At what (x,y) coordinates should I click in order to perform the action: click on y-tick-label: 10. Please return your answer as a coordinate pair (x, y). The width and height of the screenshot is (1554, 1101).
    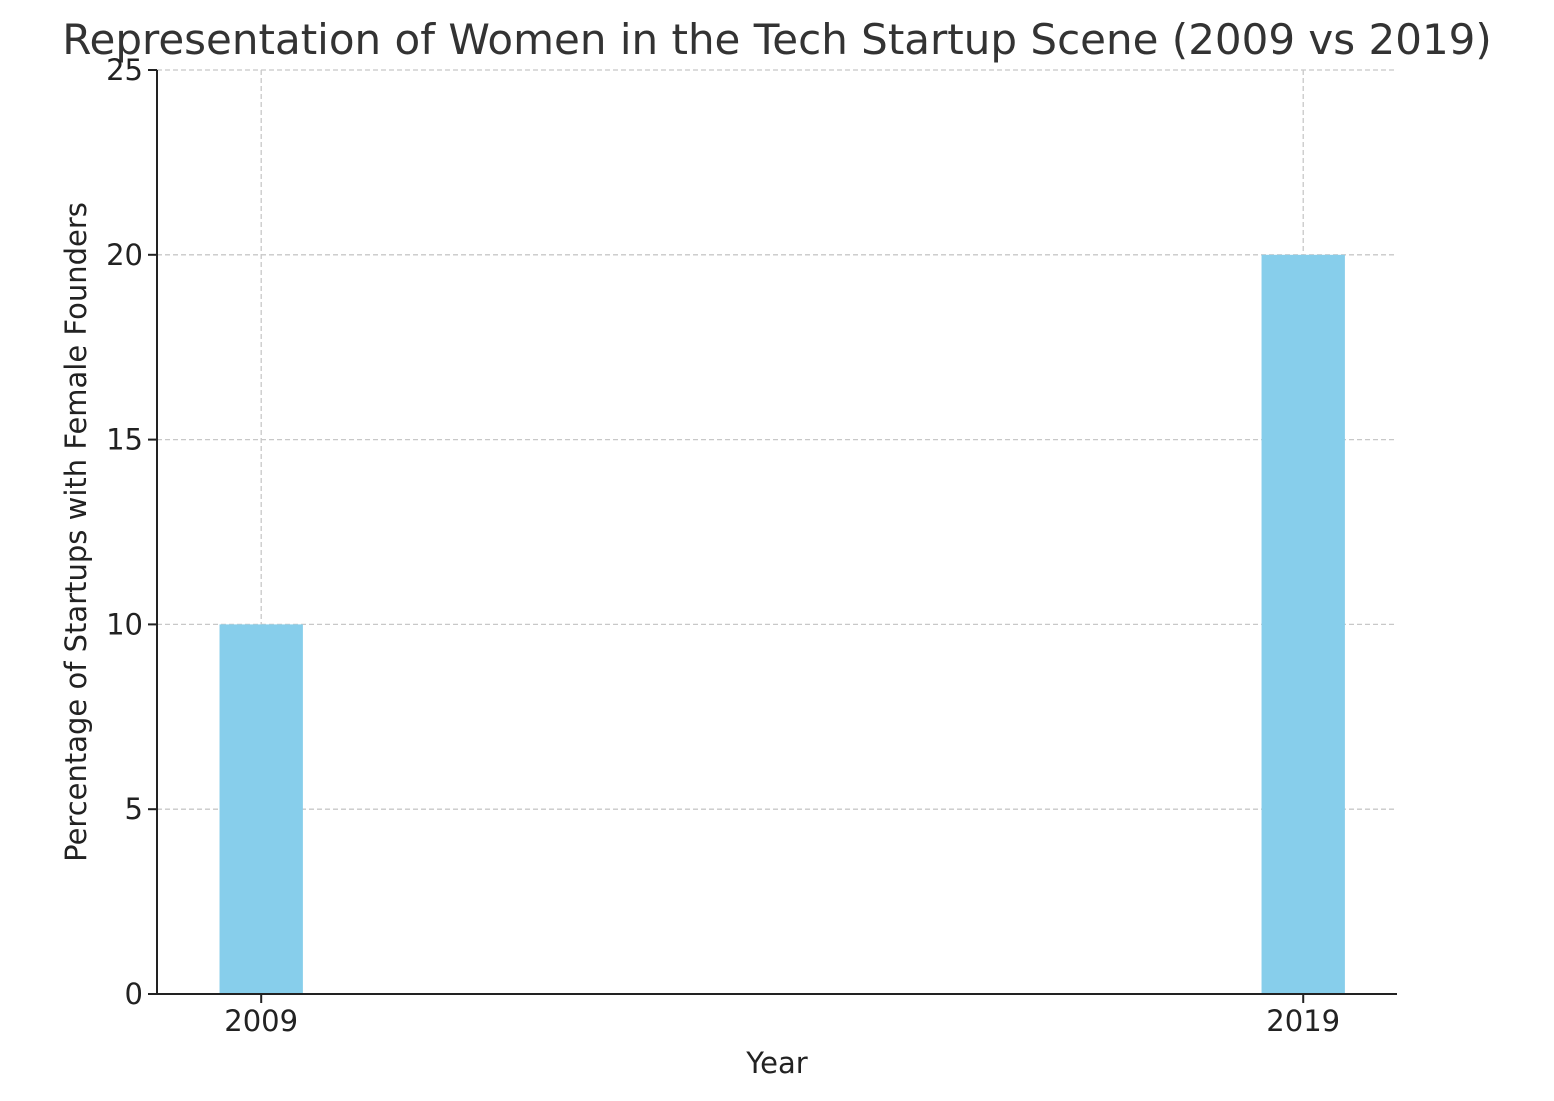
    Looking at the image, I should click on (124, 624).